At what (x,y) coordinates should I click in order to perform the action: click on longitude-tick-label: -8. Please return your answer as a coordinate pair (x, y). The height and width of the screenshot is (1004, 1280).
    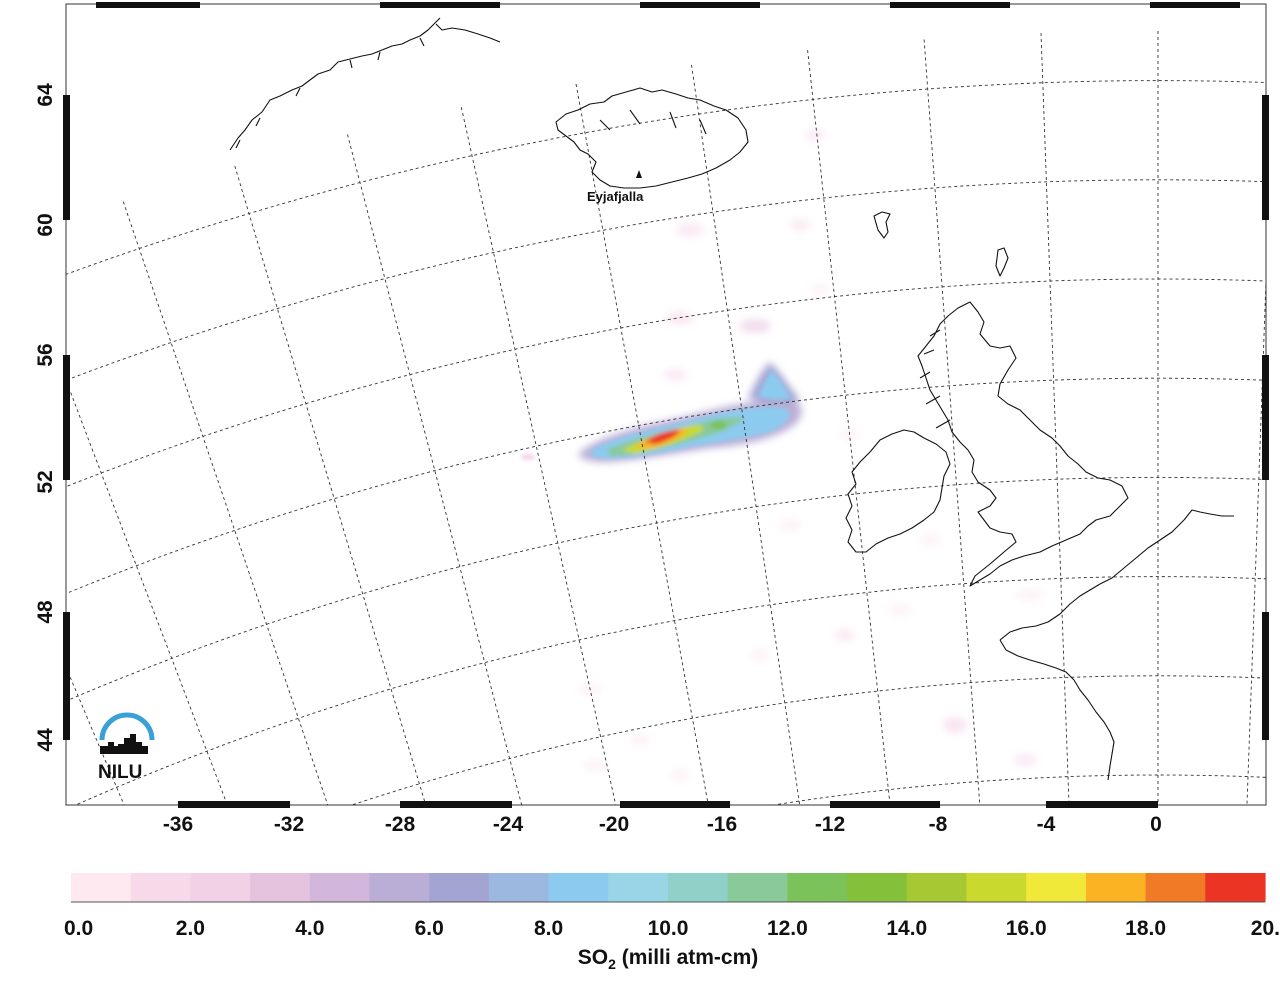
    Looking at the image, I should click on (938, 824).